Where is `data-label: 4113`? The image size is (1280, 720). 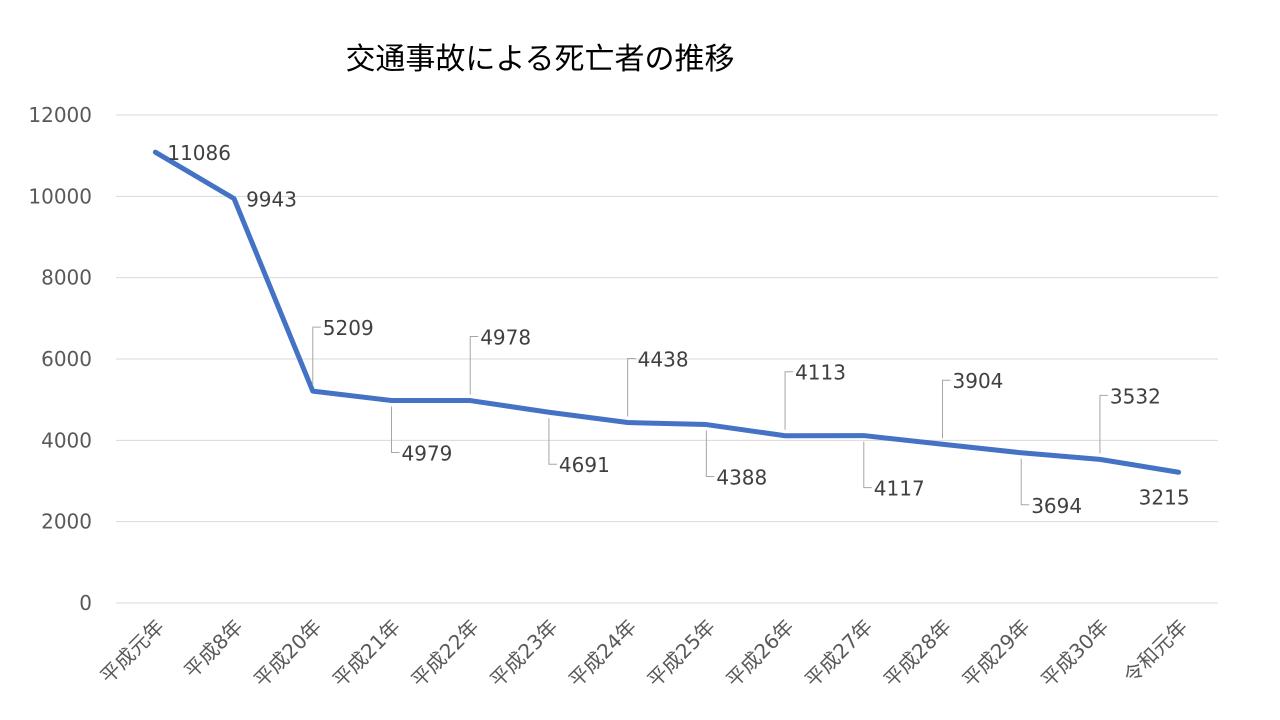
data-label: 4113 is located at coordinates (820, 373).